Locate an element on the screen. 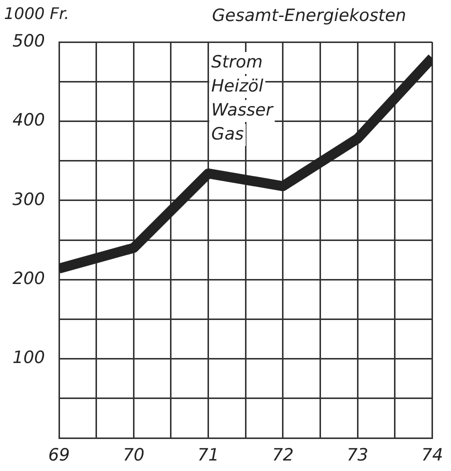 The image size is (451, 471). x-tick-label: 71 is located at coordinates (208, 456).